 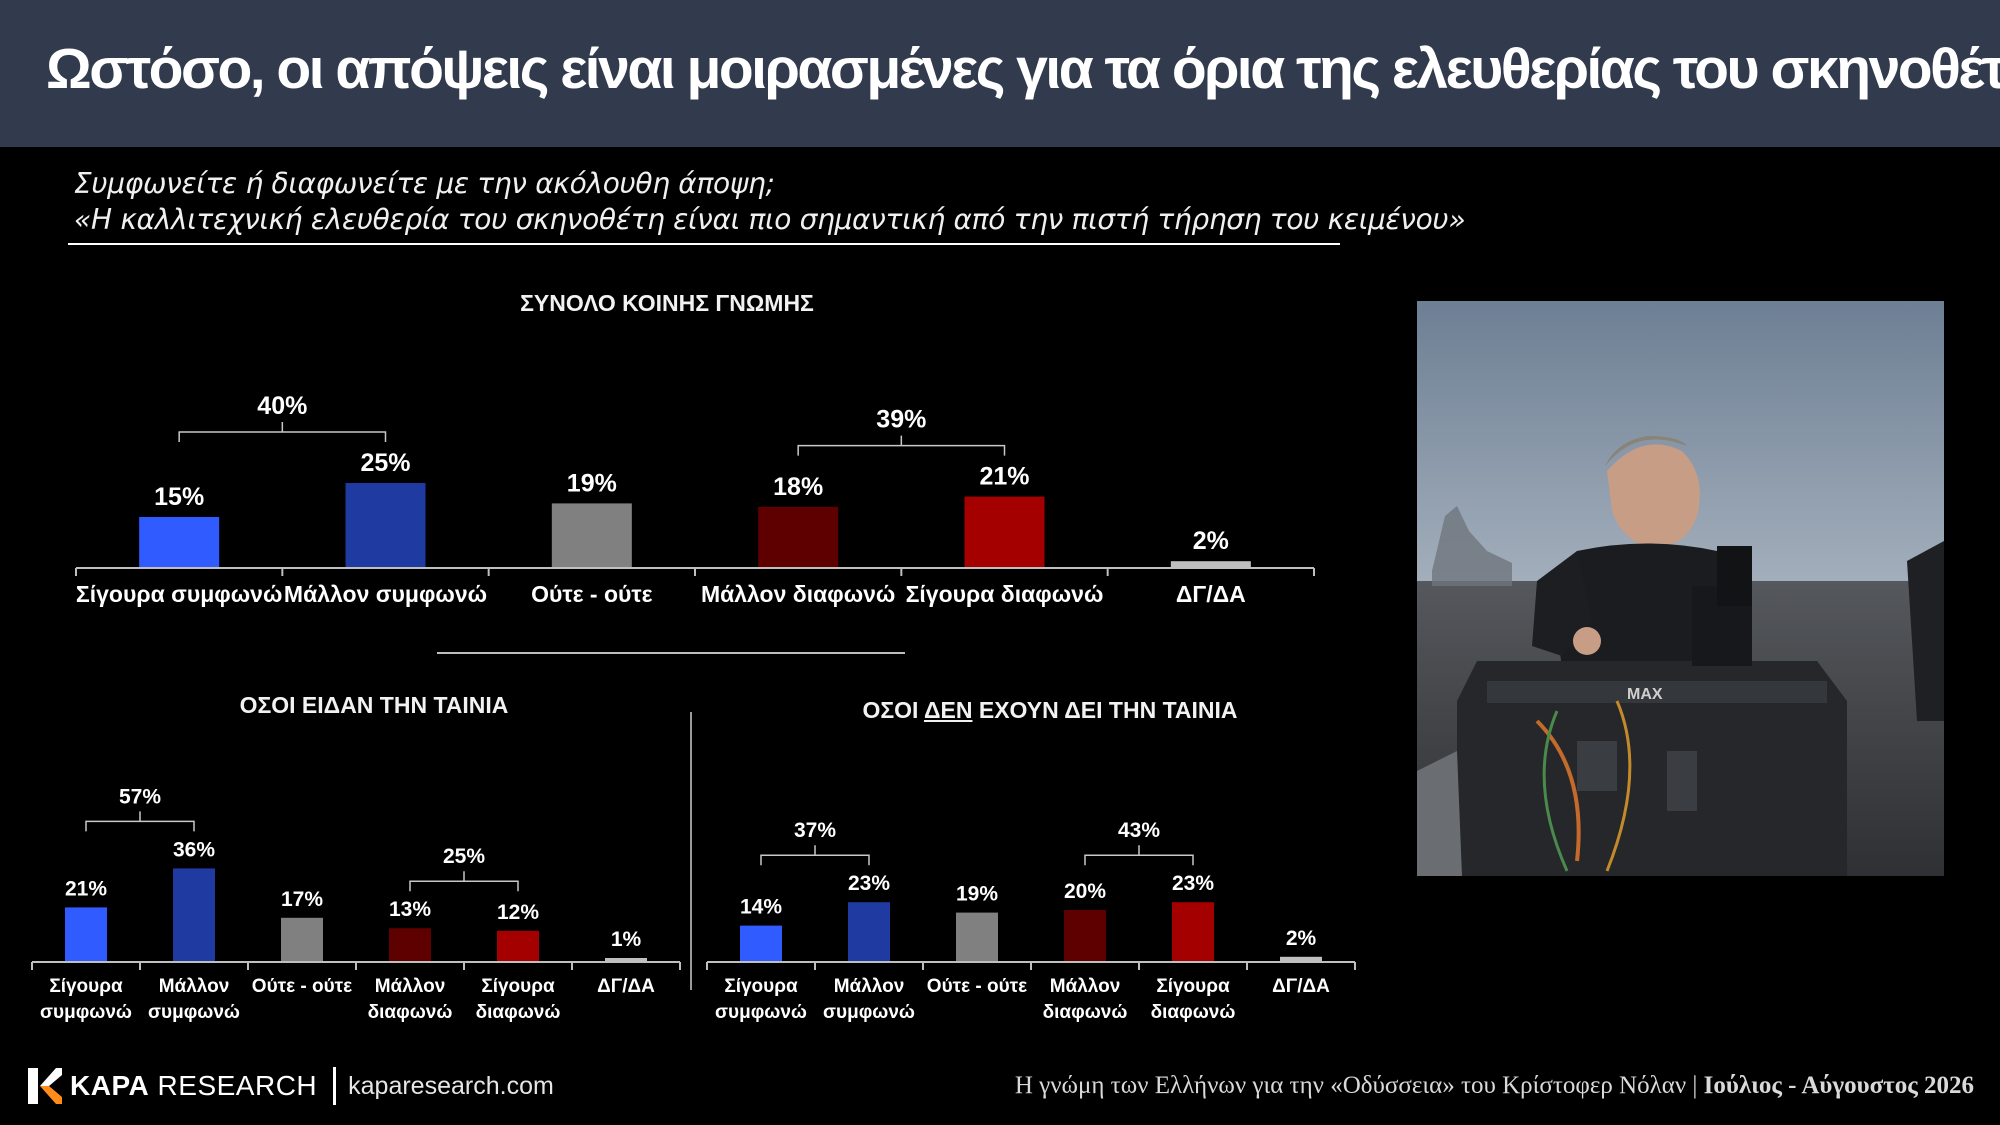 I want to click on title-part-underlined: ΔΕΝ, so click(x=948, y=710).